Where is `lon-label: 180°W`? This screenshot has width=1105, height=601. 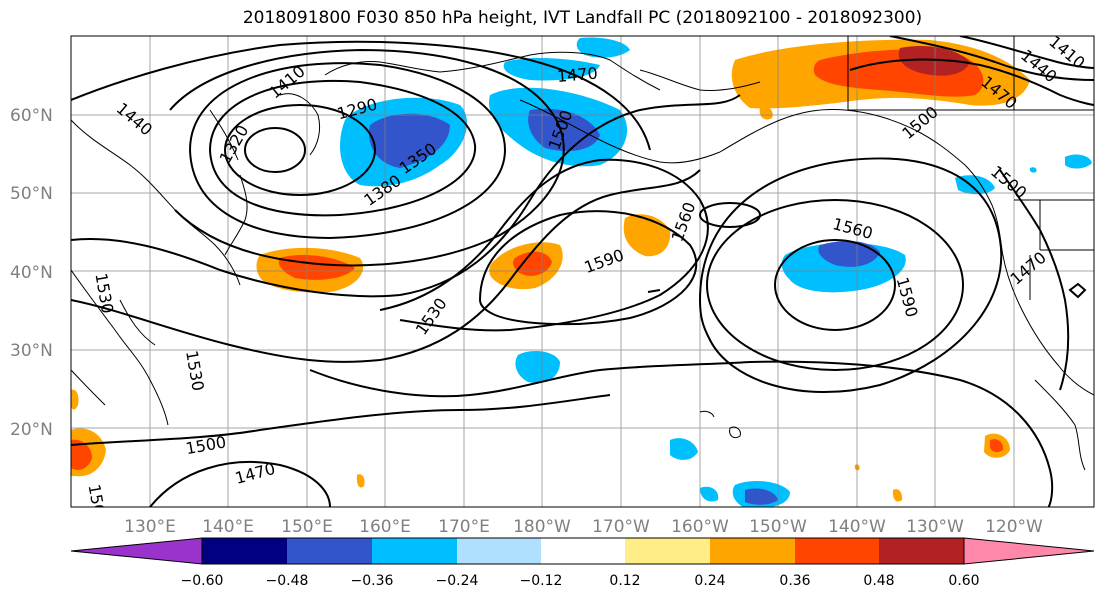 lon-label: 180°W is located at coordinates (542, 527).